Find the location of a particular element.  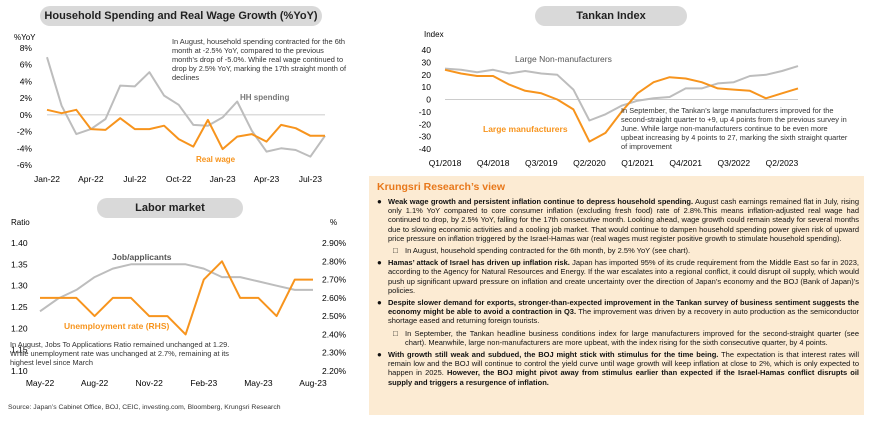

y-tick-label: 0 is located at coordinates (428, 100).